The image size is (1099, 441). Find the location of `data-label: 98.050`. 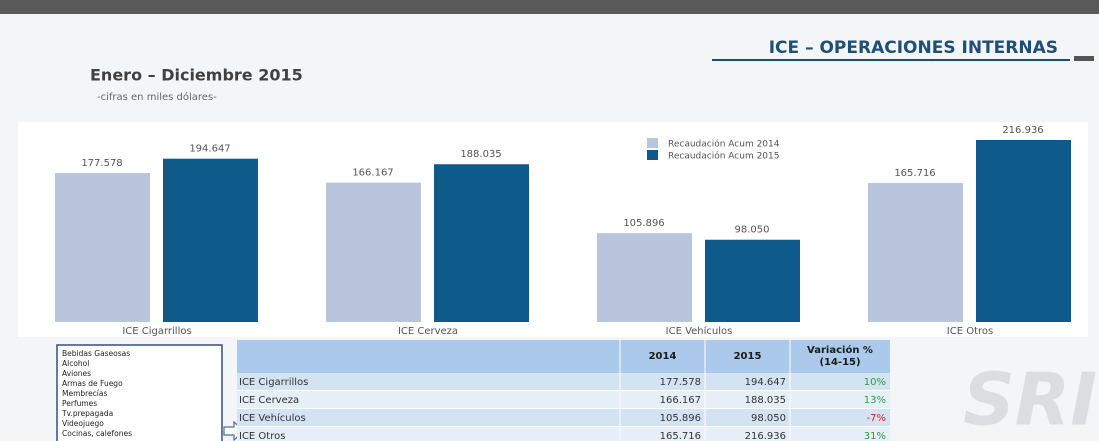

data-label: 98.050 is located at coordinates (752, 230).